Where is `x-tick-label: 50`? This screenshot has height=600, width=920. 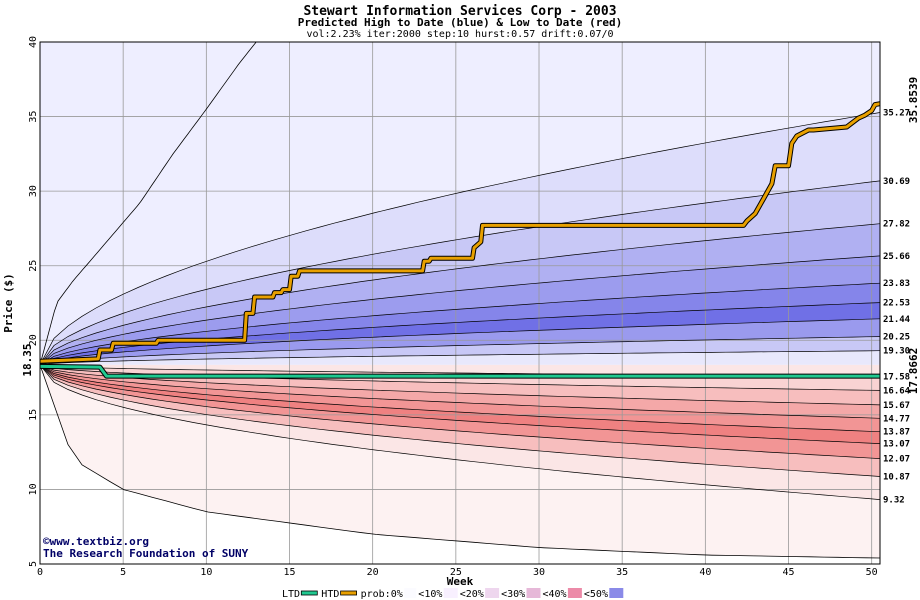 x-tick-label: 50 is located at coordinates (872, 572).